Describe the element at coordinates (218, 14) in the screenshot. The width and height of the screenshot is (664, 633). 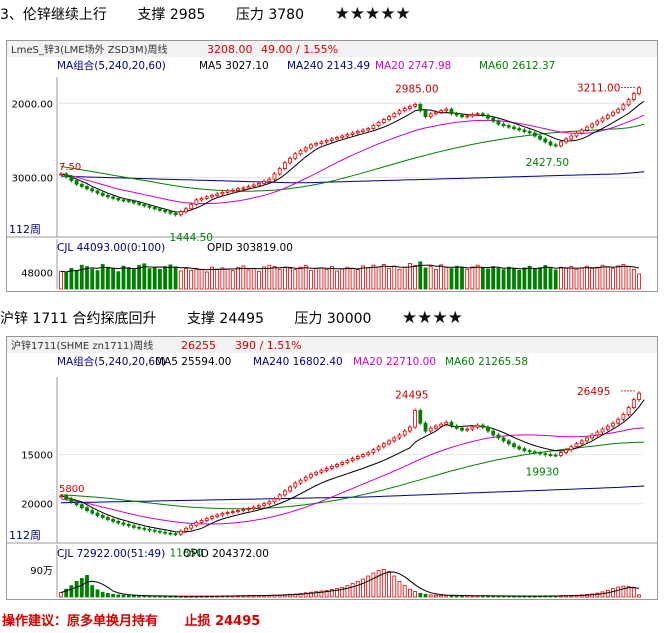
I see `lme-zinc-header: 3、伦锌继续上行 支撑 2985 压力 3780 ★★★★★` at that location.